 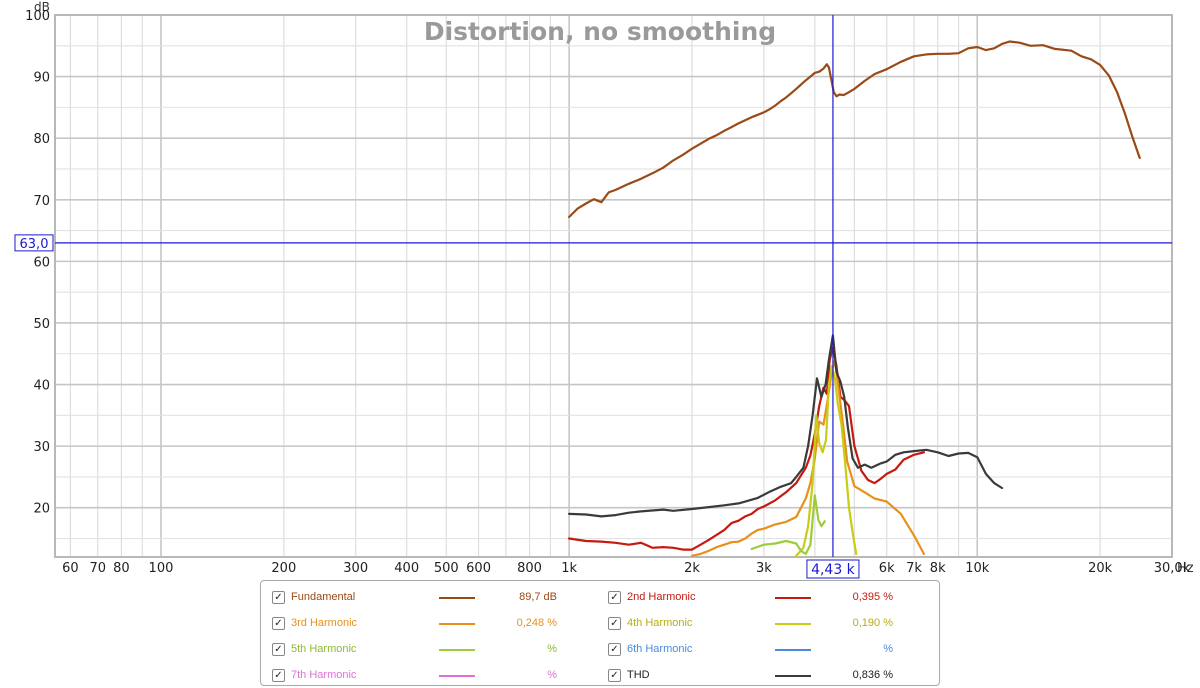 I want to click on x-tick-label: 800, so click(x=529, y=568).